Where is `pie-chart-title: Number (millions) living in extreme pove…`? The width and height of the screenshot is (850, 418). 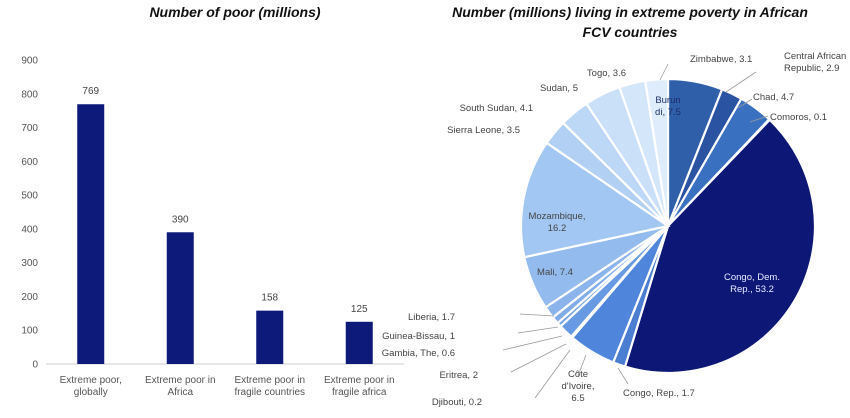 pie-chart-title: Number (millions) living in extreme pove… is located at coordinates (630, 22).